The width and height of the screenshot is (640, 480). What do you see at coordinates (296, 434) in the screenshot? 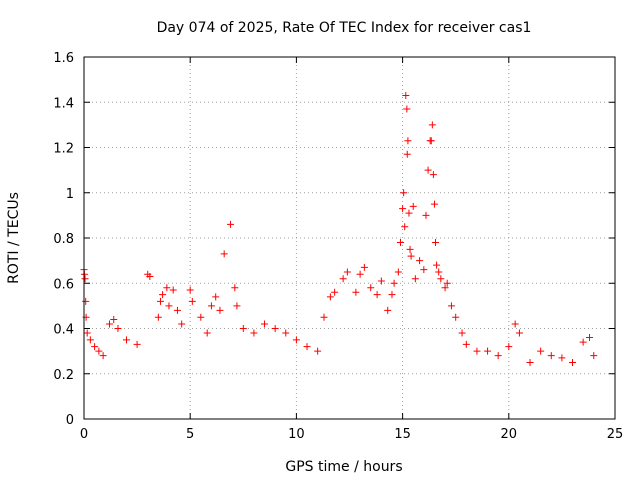
I see `x-tick-label: 10` at bounding box center [296, 434].